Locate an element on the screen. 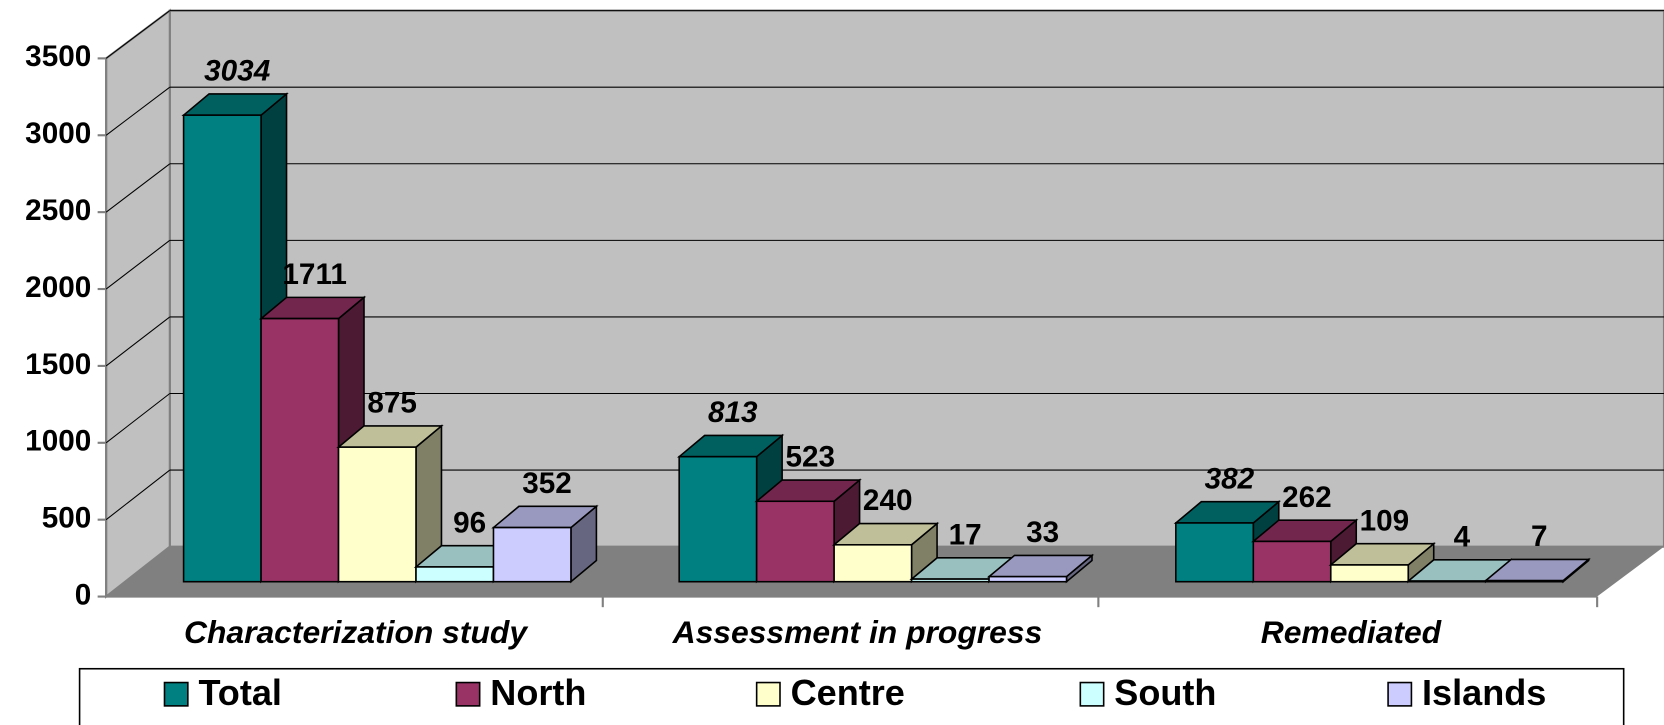 This screenshot has height=725, width=1664. legend is located at coordinates (851, 696).